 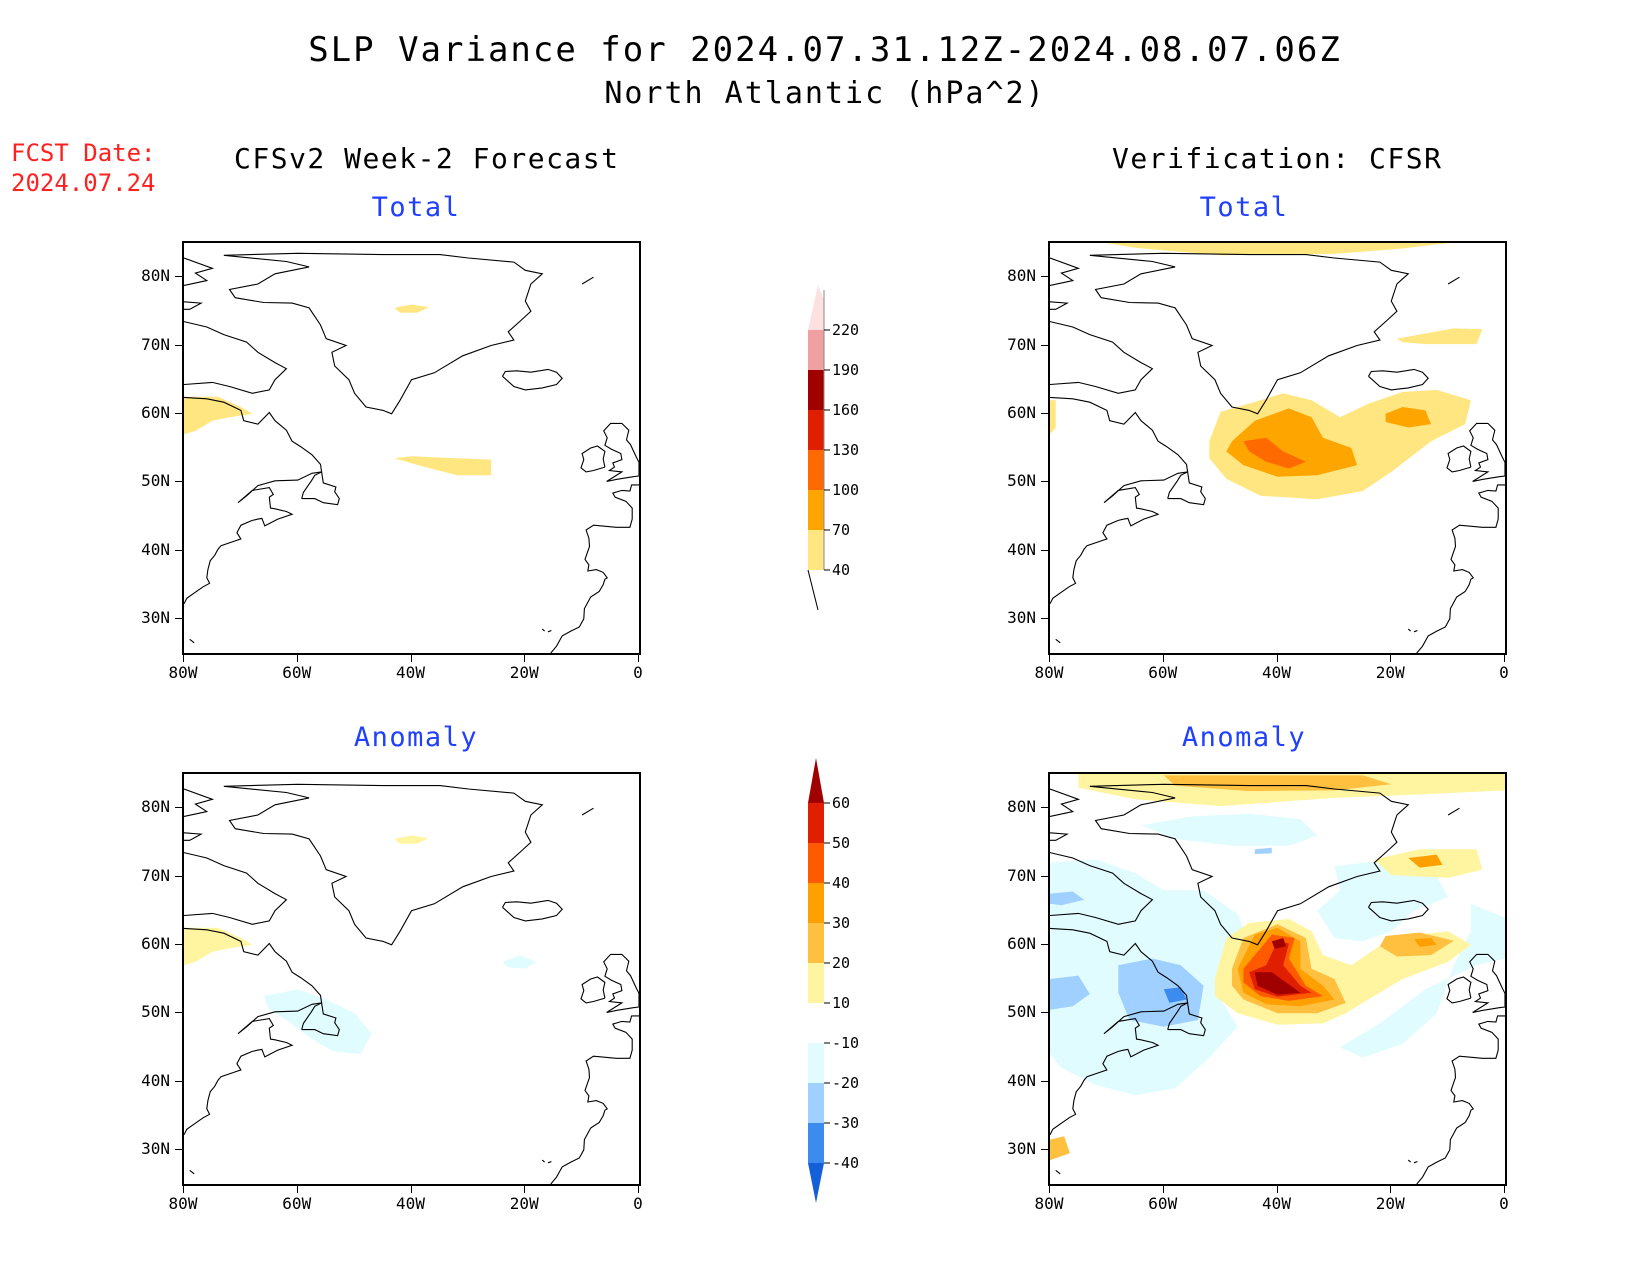 I want to click on fcst-date-label: FCST Date:, so click(x=83, y=153).